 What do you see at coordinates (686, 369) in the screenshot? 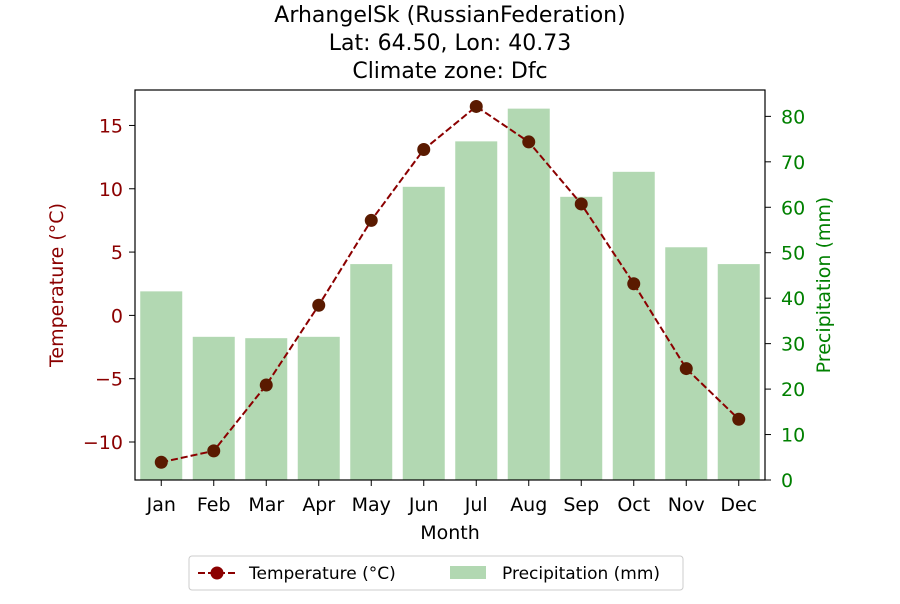
I see `temperature-point-nov` at bounding box center [686, 369].